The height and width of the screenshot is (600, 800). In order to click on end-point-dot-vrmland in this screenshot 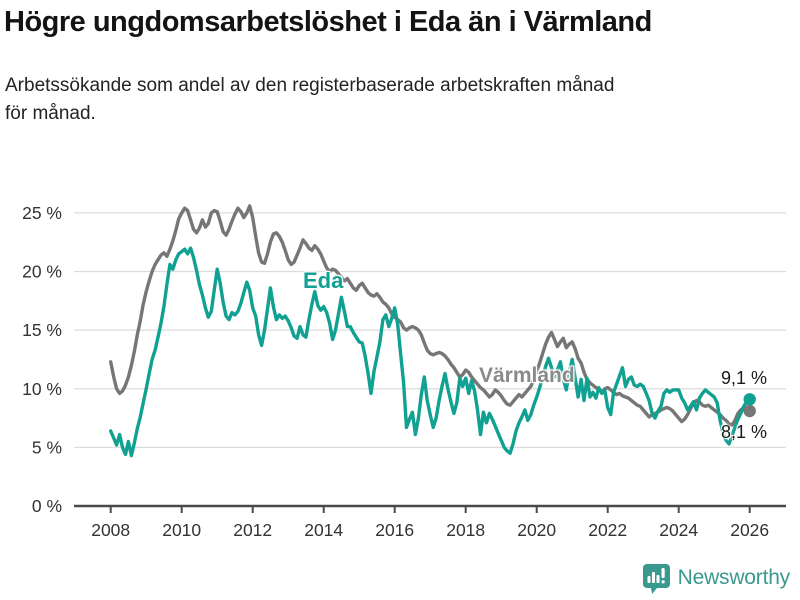, I will do `click(749, 411)`.